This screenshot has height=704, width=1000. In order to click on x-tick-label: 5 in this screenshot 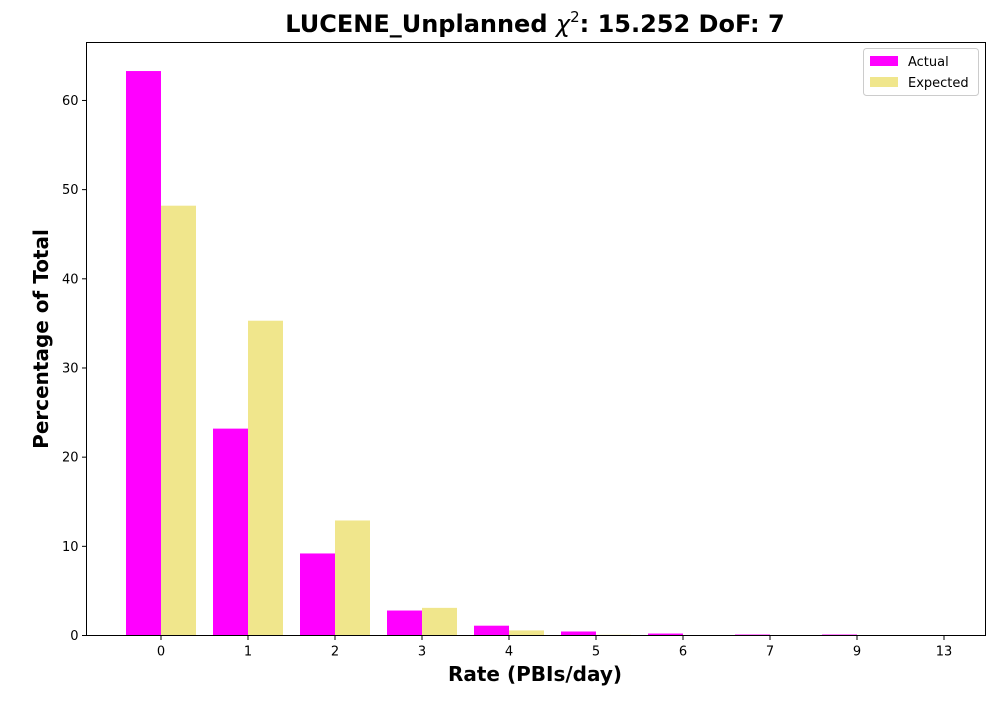, I will do `click(596, 652)`.